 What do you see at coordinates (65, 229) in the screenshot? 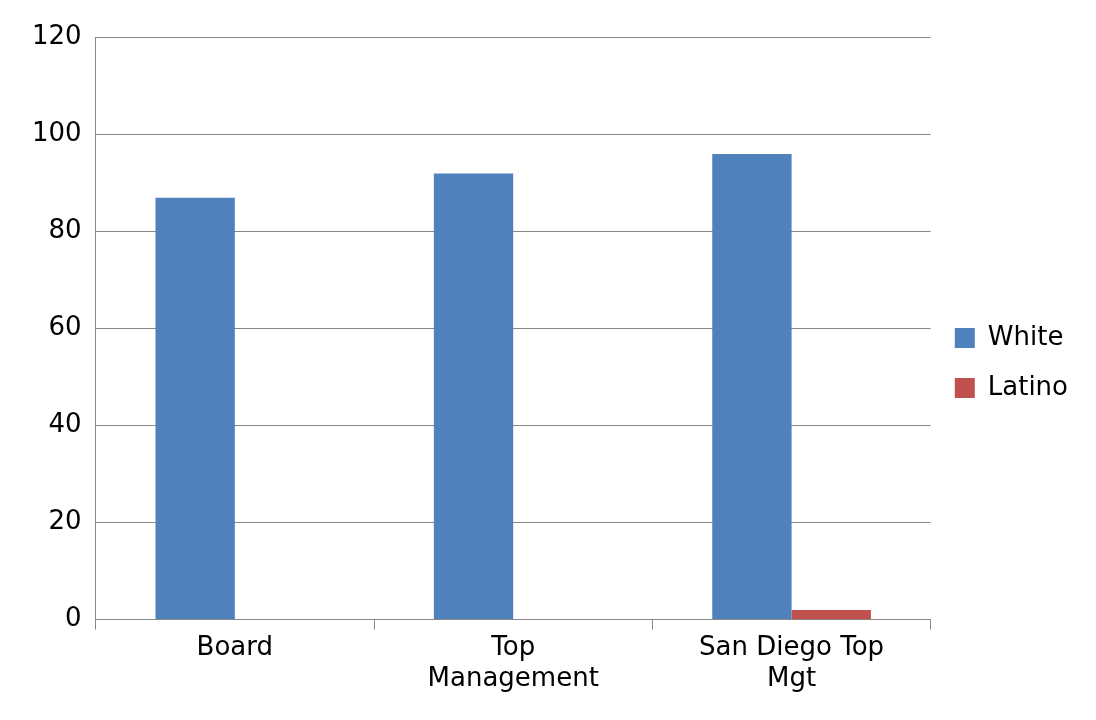
I see `y-tick-label: 80` at bounding box center [65, 229].